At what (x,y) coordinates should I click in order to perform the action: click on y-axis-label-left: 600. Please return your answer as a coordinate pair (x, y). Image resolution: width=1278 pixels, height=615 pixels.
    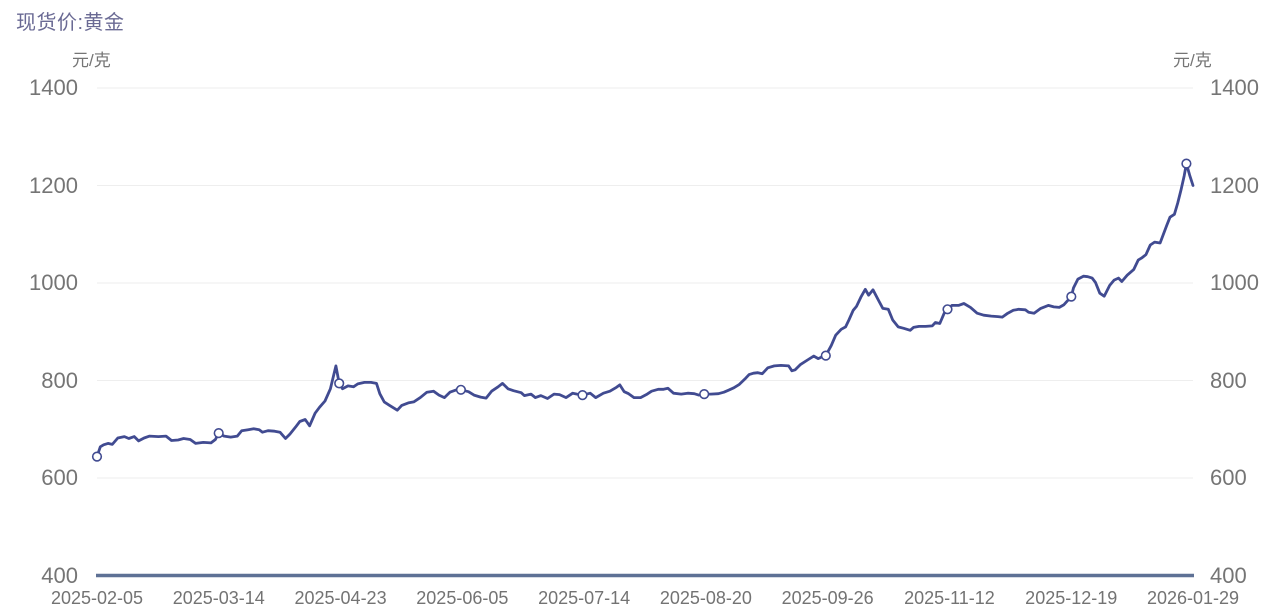
    Looking at the image, I should click on (59, 477).